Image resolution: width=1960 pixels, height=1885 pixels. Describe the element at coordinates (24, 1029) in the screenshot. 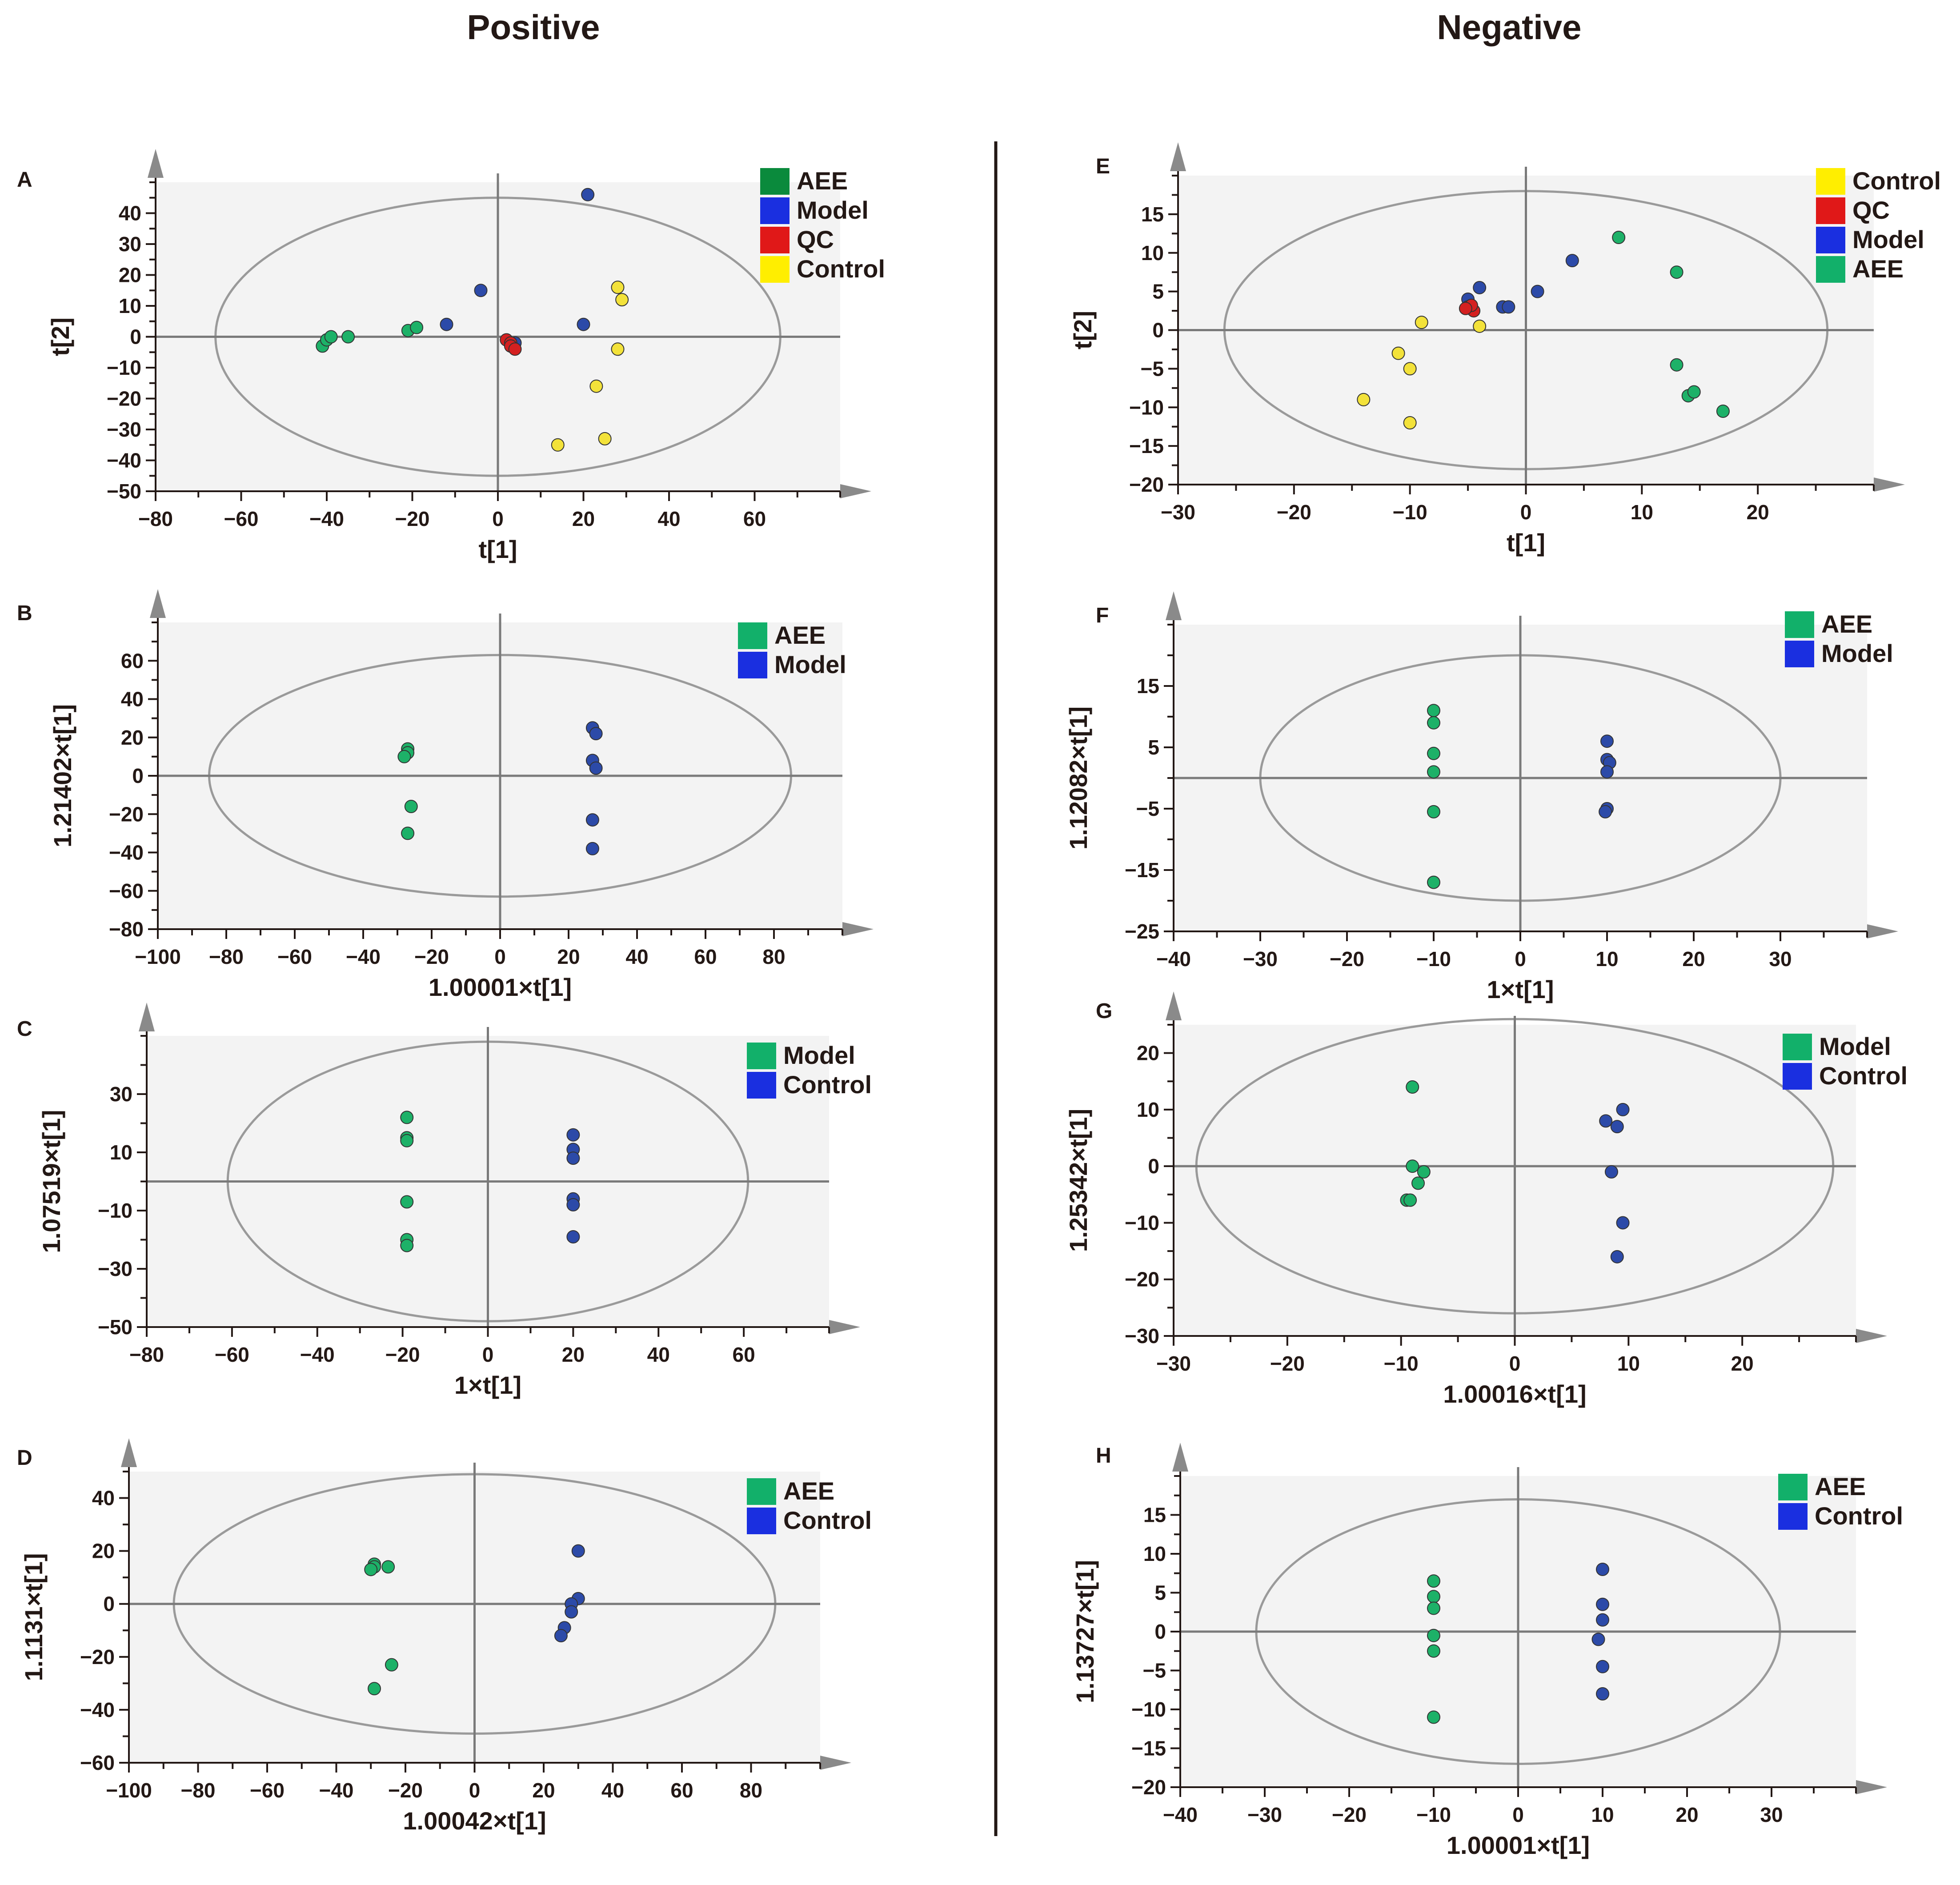

I see `panel-label: C` at that location.